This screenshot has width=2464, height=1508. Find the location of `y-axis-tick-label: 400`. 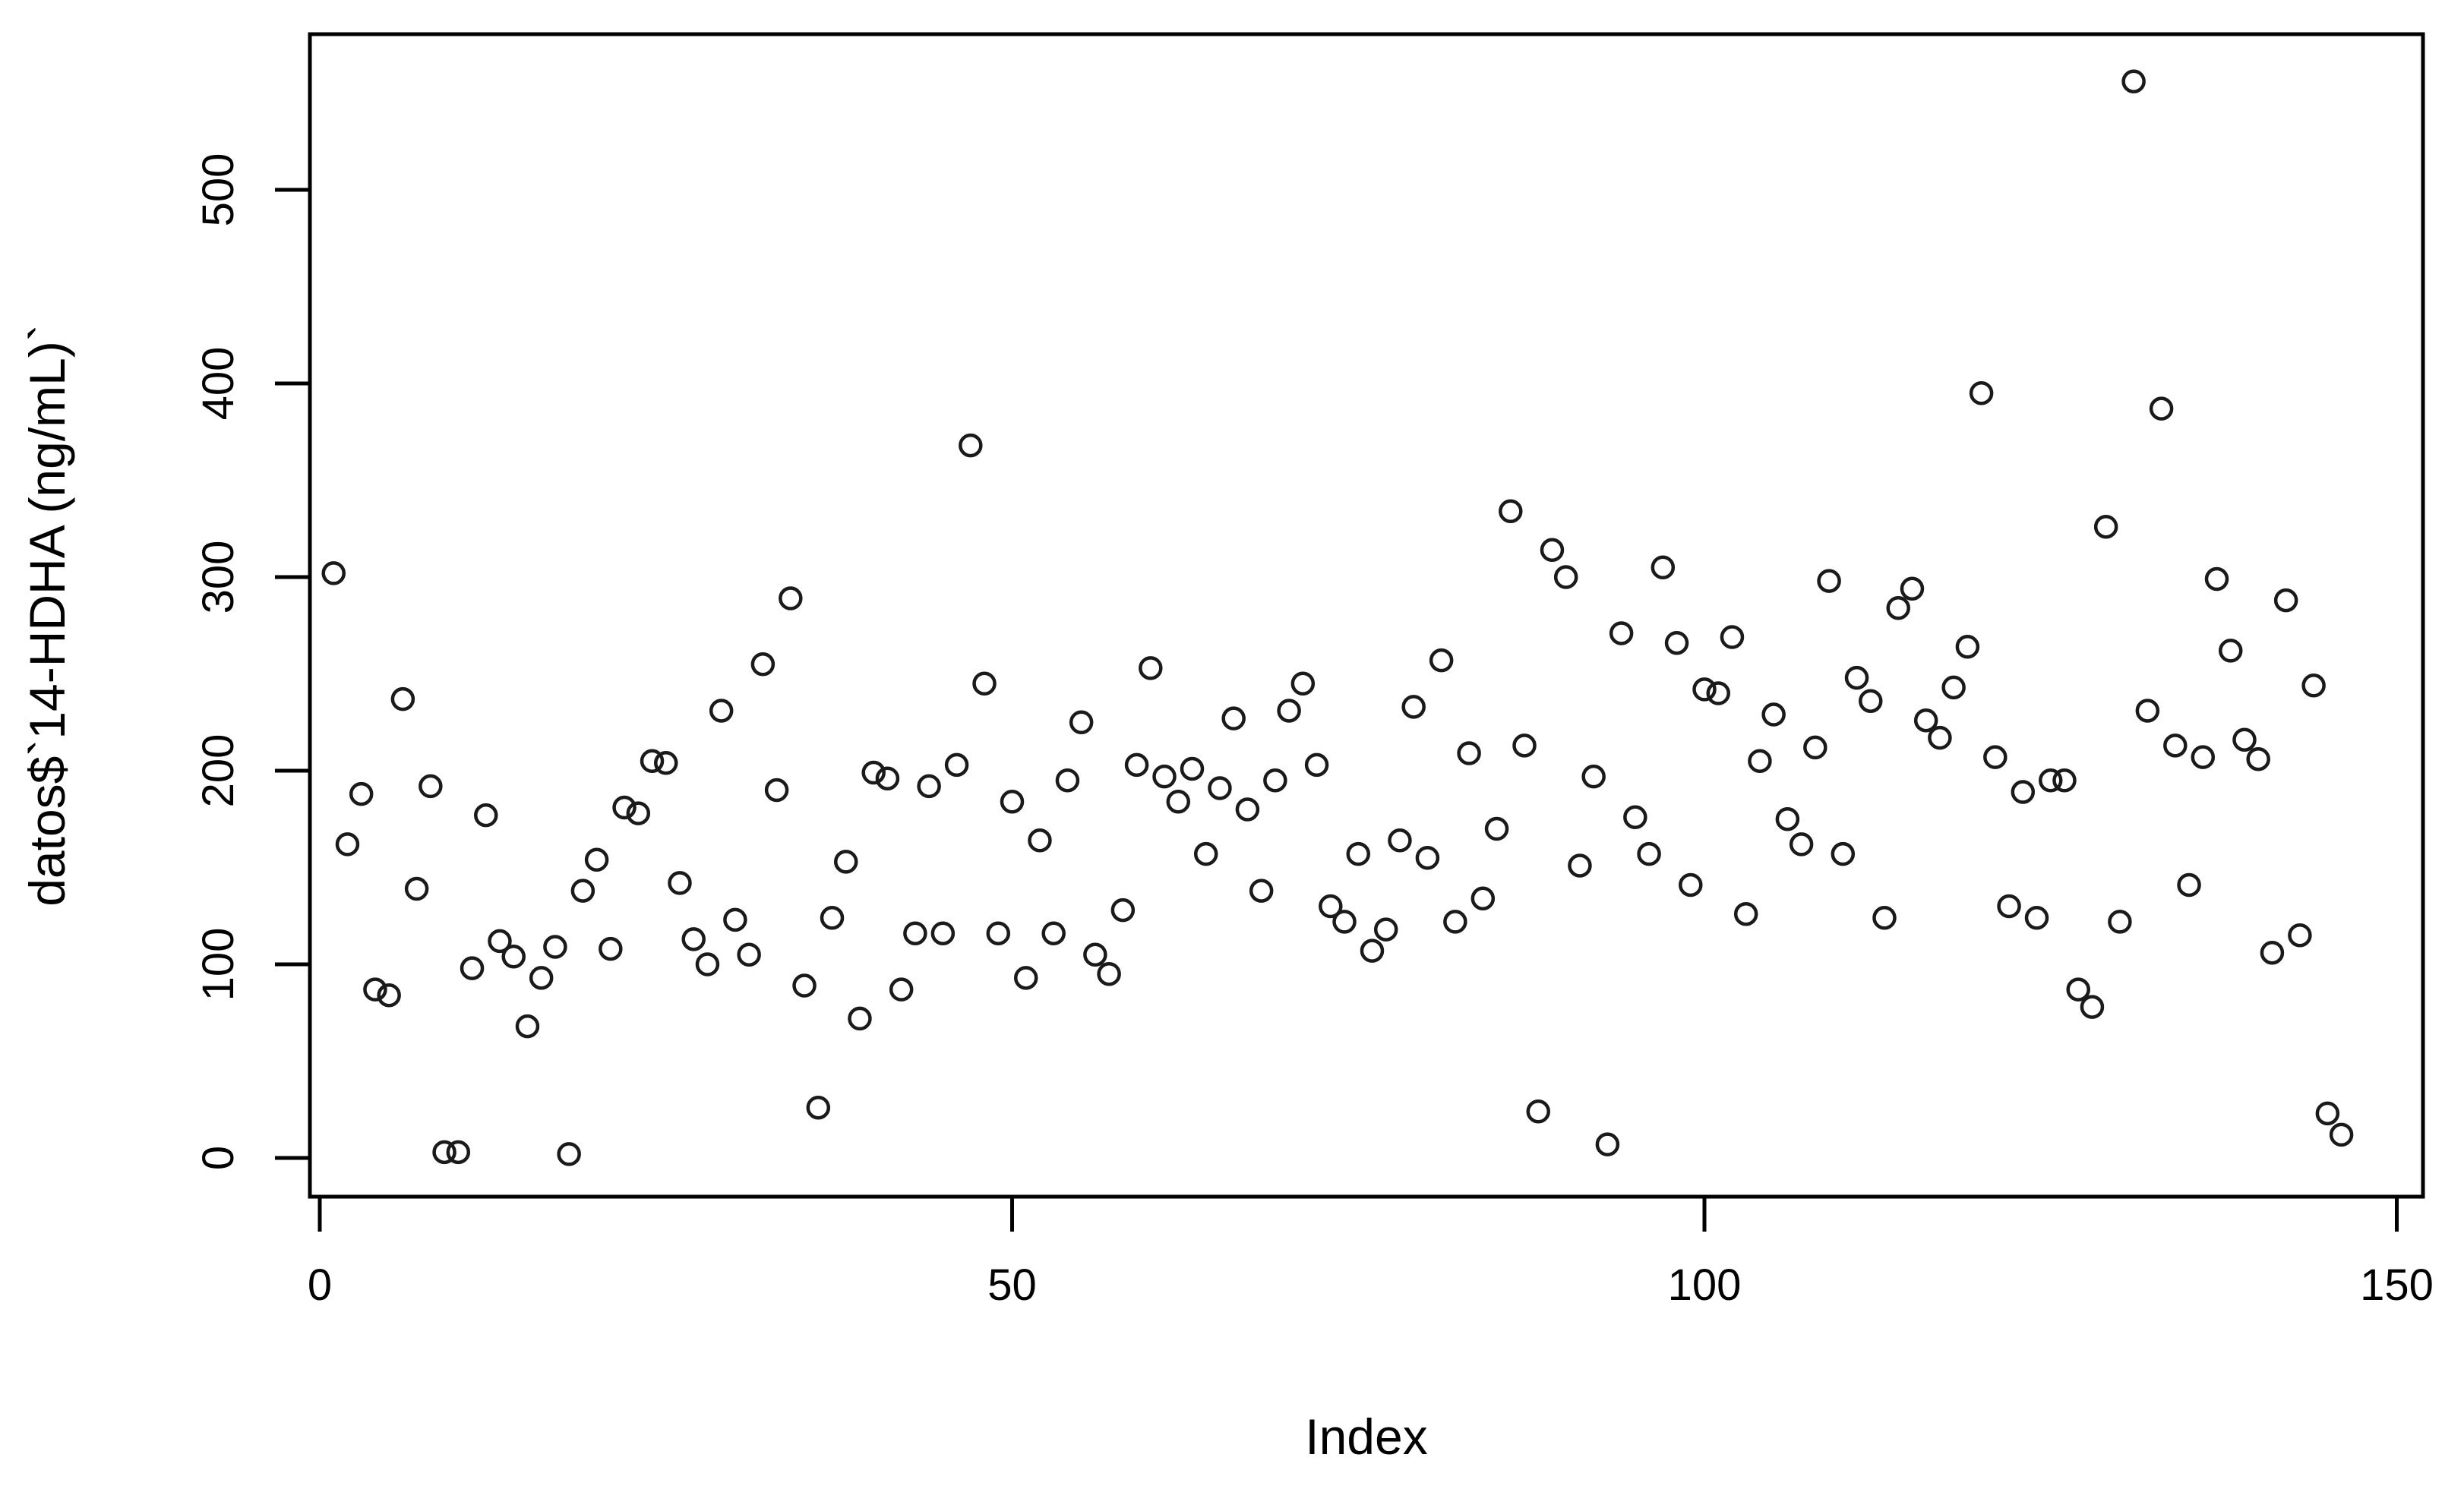

y-axis-tick-label: 400 is located at coordinates (218, 384).